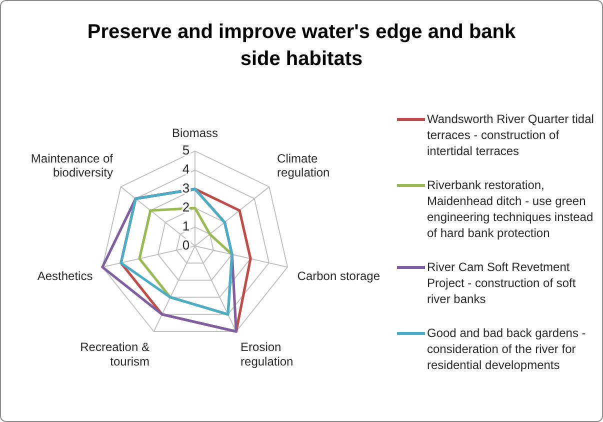  Describe the element at coordinates (303, 165) in the screenshot. I see `spoke-label: Climate regulation` at that location.